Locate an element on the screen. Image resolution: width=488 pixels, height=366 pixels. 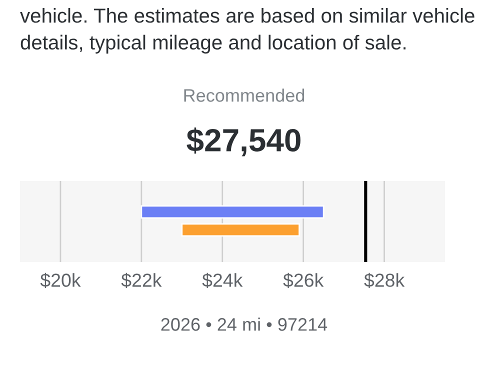
x-tick-label: $22k is located at coordinates (141, 280).